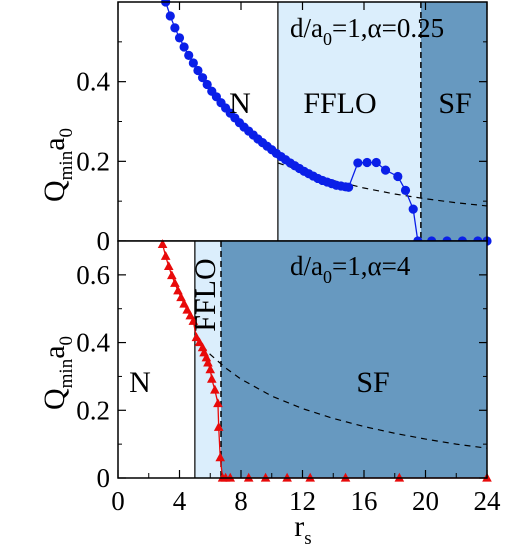 This screenshot has width=525, height=551. I want to click on x-tick-label: 24, so click(488, 501).